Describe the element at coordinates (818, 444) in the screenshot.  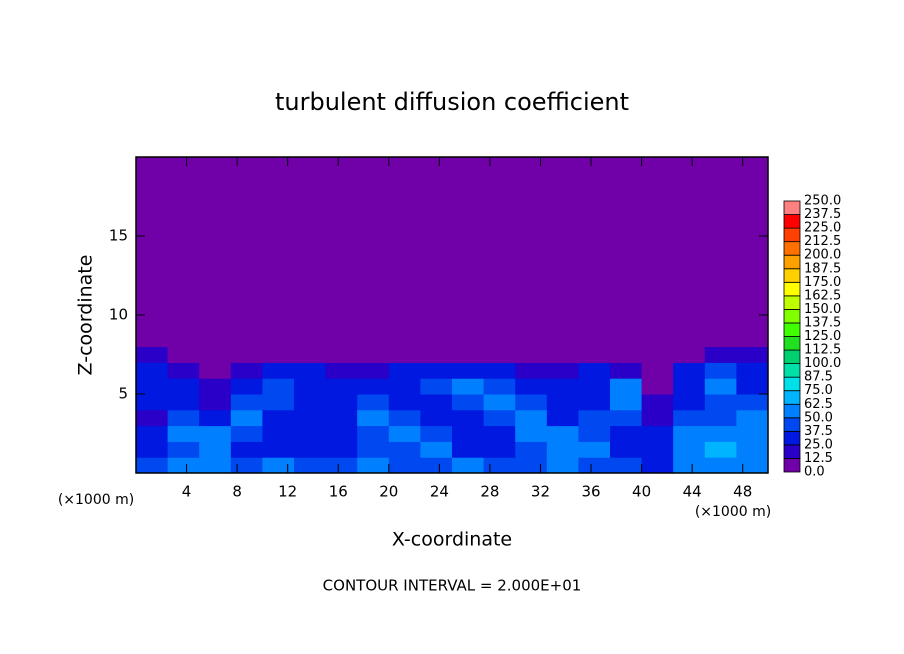
I see `colorbar-label: 25.0` at that location.